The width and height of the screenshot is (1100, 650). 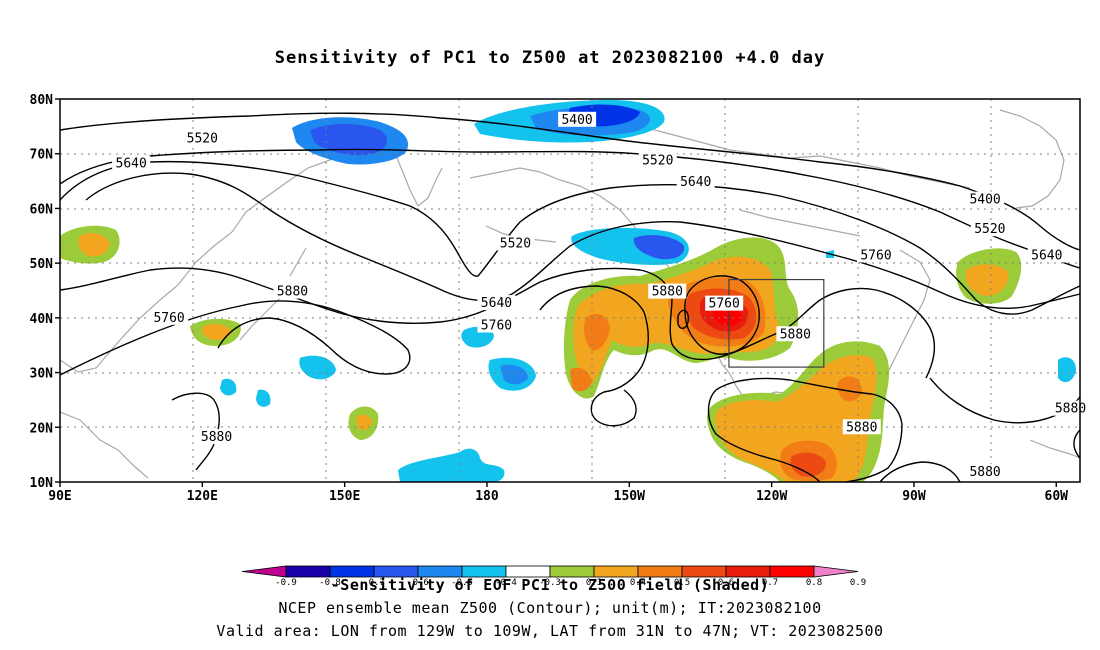 I want to click on x-tick-label: 90W, so click(x=914, y=496).